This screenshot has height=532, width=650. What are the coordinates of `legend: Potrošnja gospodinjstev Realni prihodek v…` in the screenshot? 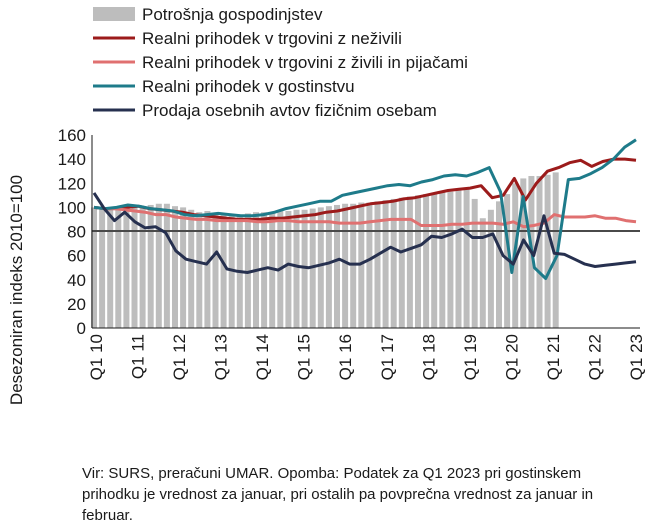 It's located at (280, 62).